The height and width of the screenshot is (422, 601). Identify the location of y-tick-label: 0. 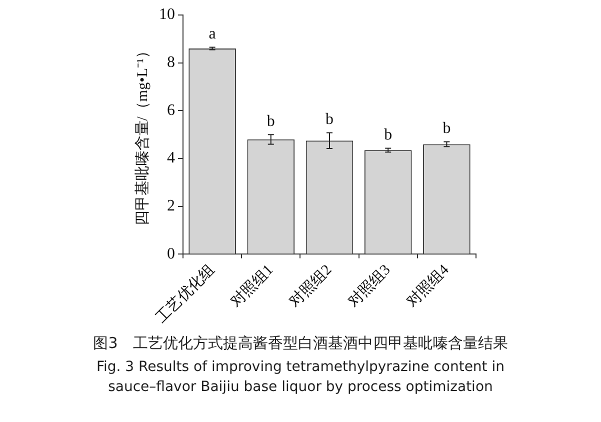
(171, 253).